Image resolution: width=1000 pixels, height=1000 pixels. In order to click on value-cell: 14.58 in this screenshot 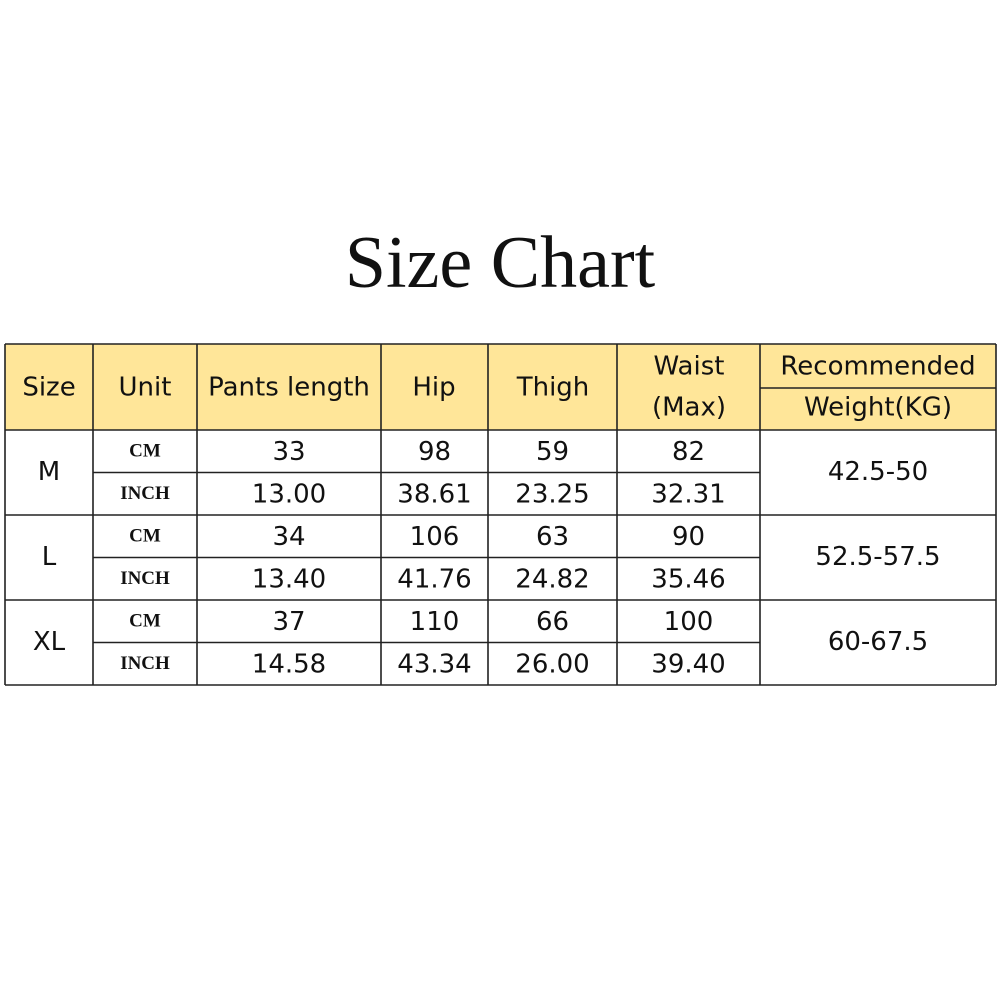, I will do `click(289, 664)`.